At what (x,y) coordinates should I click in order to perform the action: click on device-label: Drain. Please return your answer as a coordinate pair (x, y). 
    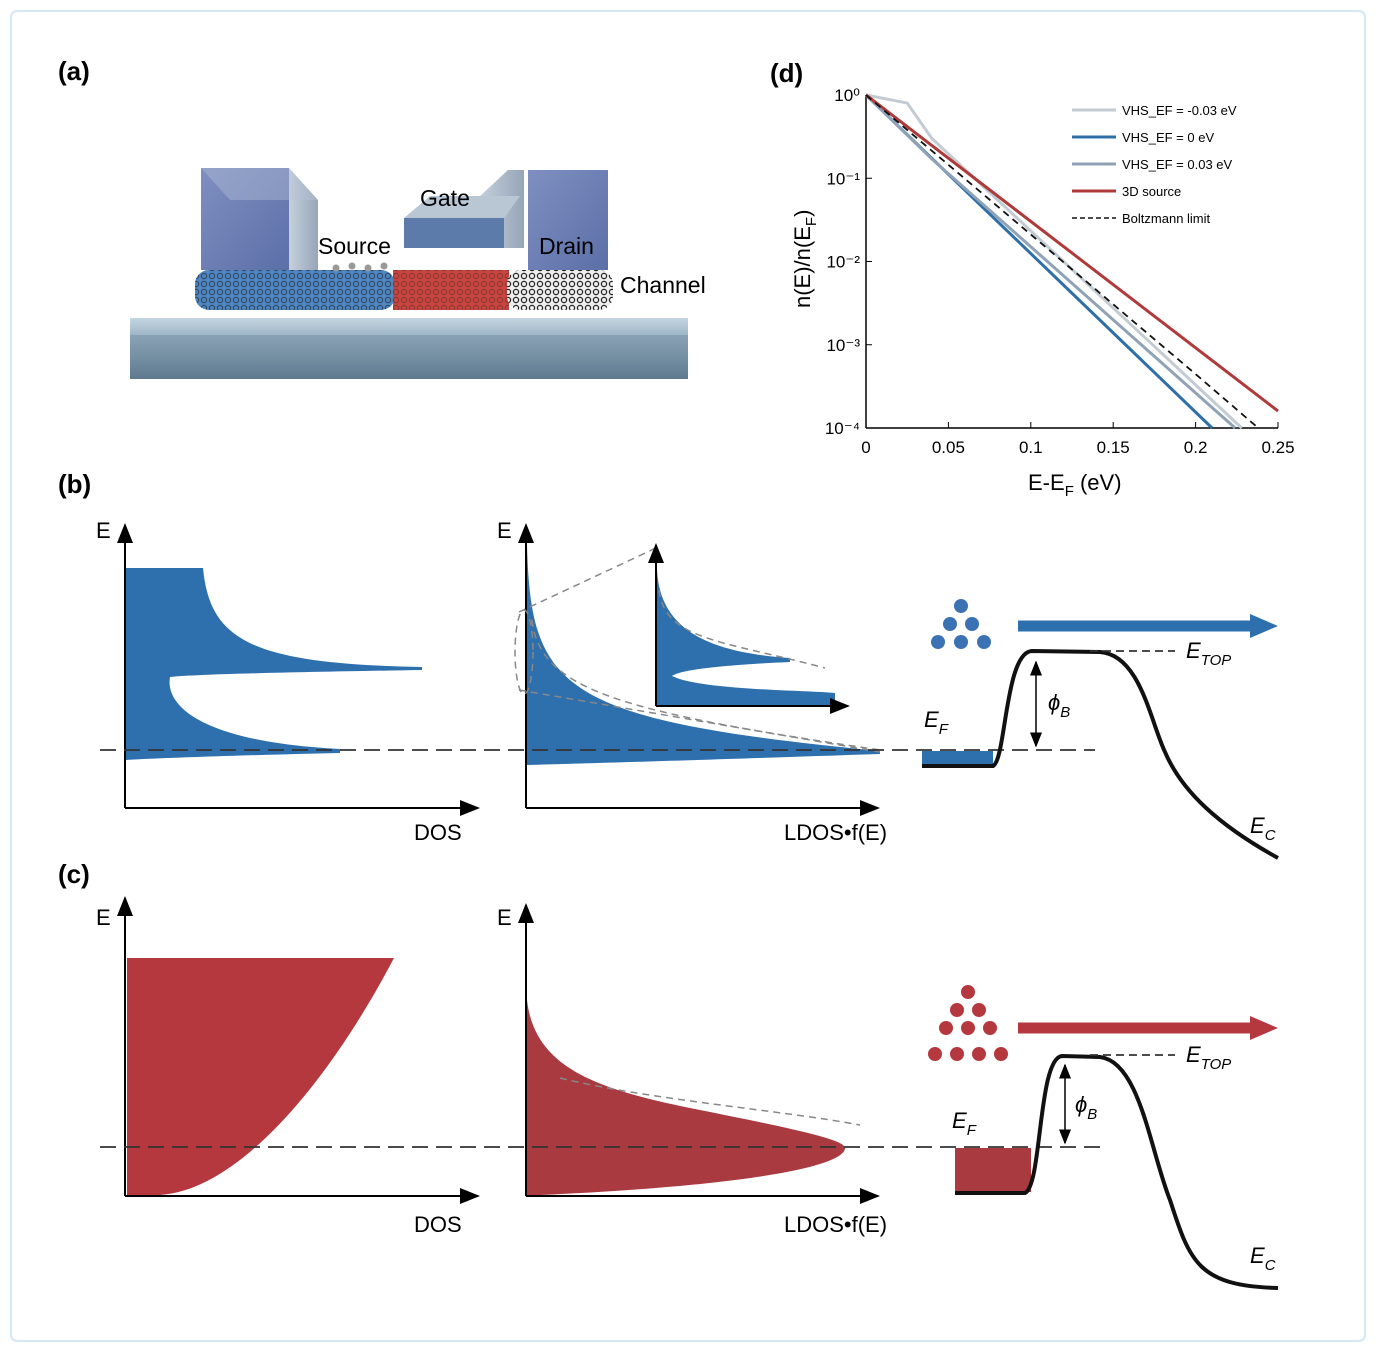
    Looking at the image, I should click on (566, 246).